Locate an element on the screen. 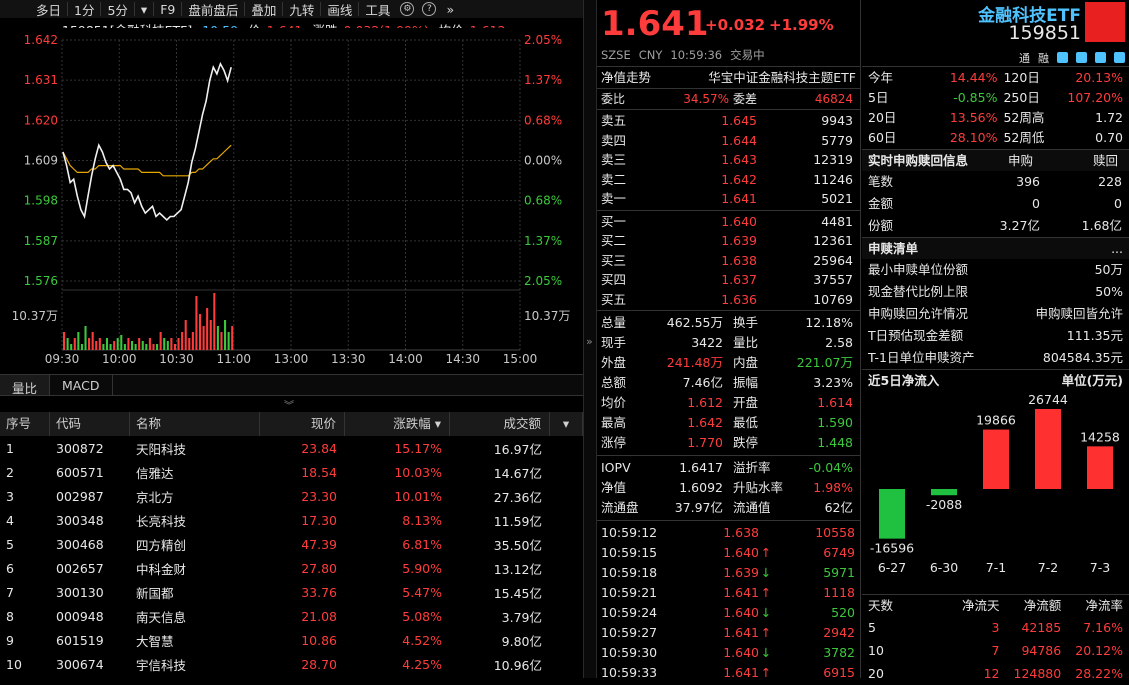 Image resolution: width=1129 pixels, height=685 pixels. table-row: 3 002987 京北方 23.30 10.01% 27.36亿 is located at coordinates (291, 496).